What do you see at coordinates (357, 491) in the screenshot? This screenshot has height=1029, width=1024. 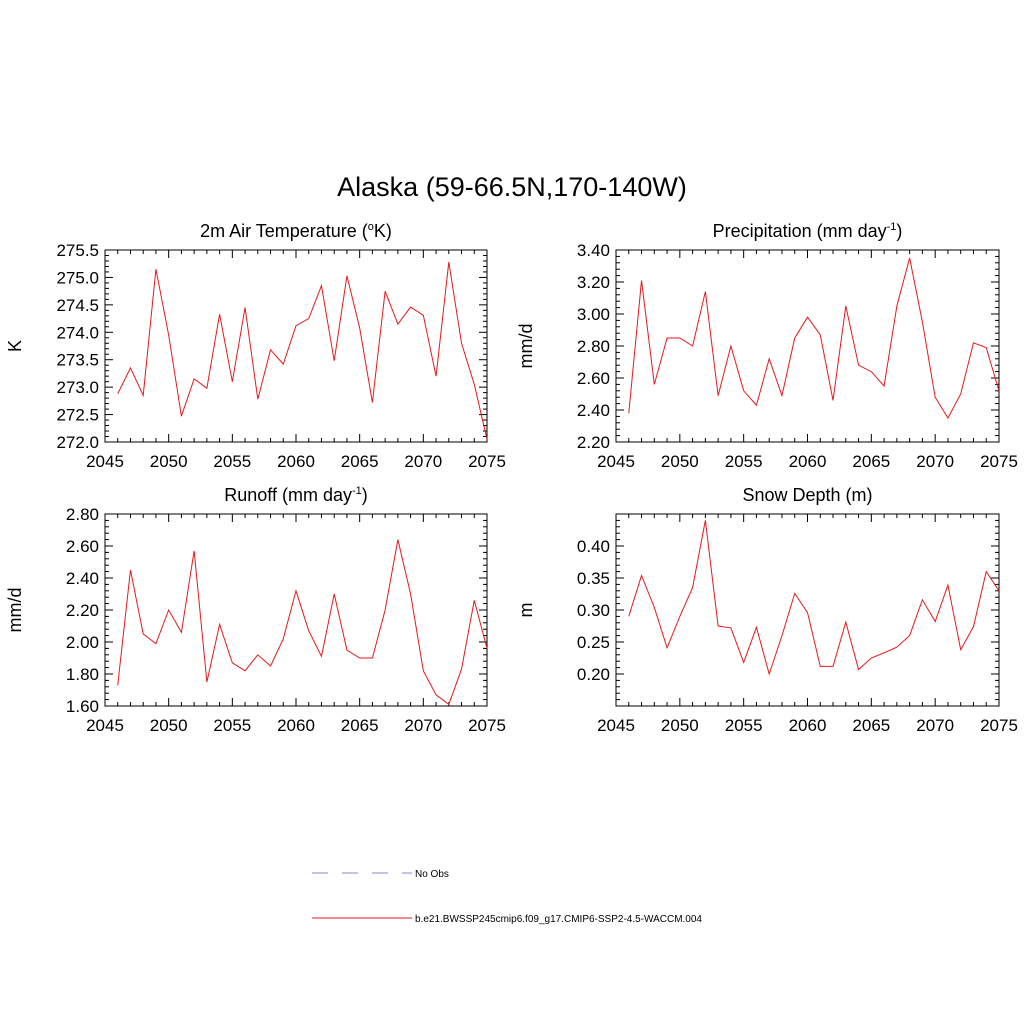 I see `runoff-title-sup: -1` at bounding box center [357, 491].